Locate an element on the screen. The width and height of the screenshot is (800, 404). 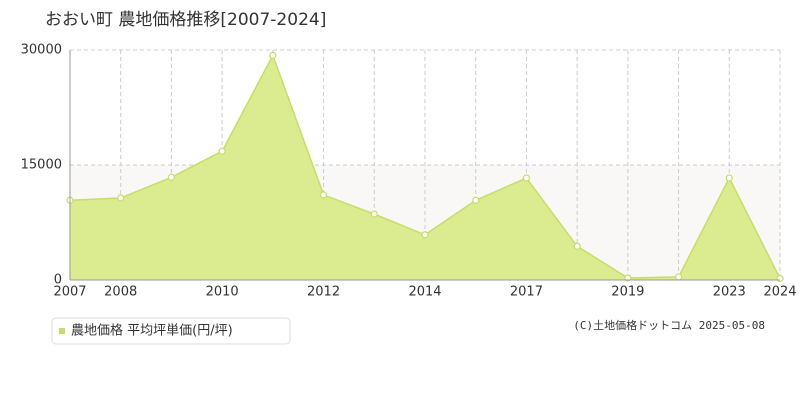
x-tick-label: 2010 is located at coordinates (222, 292).